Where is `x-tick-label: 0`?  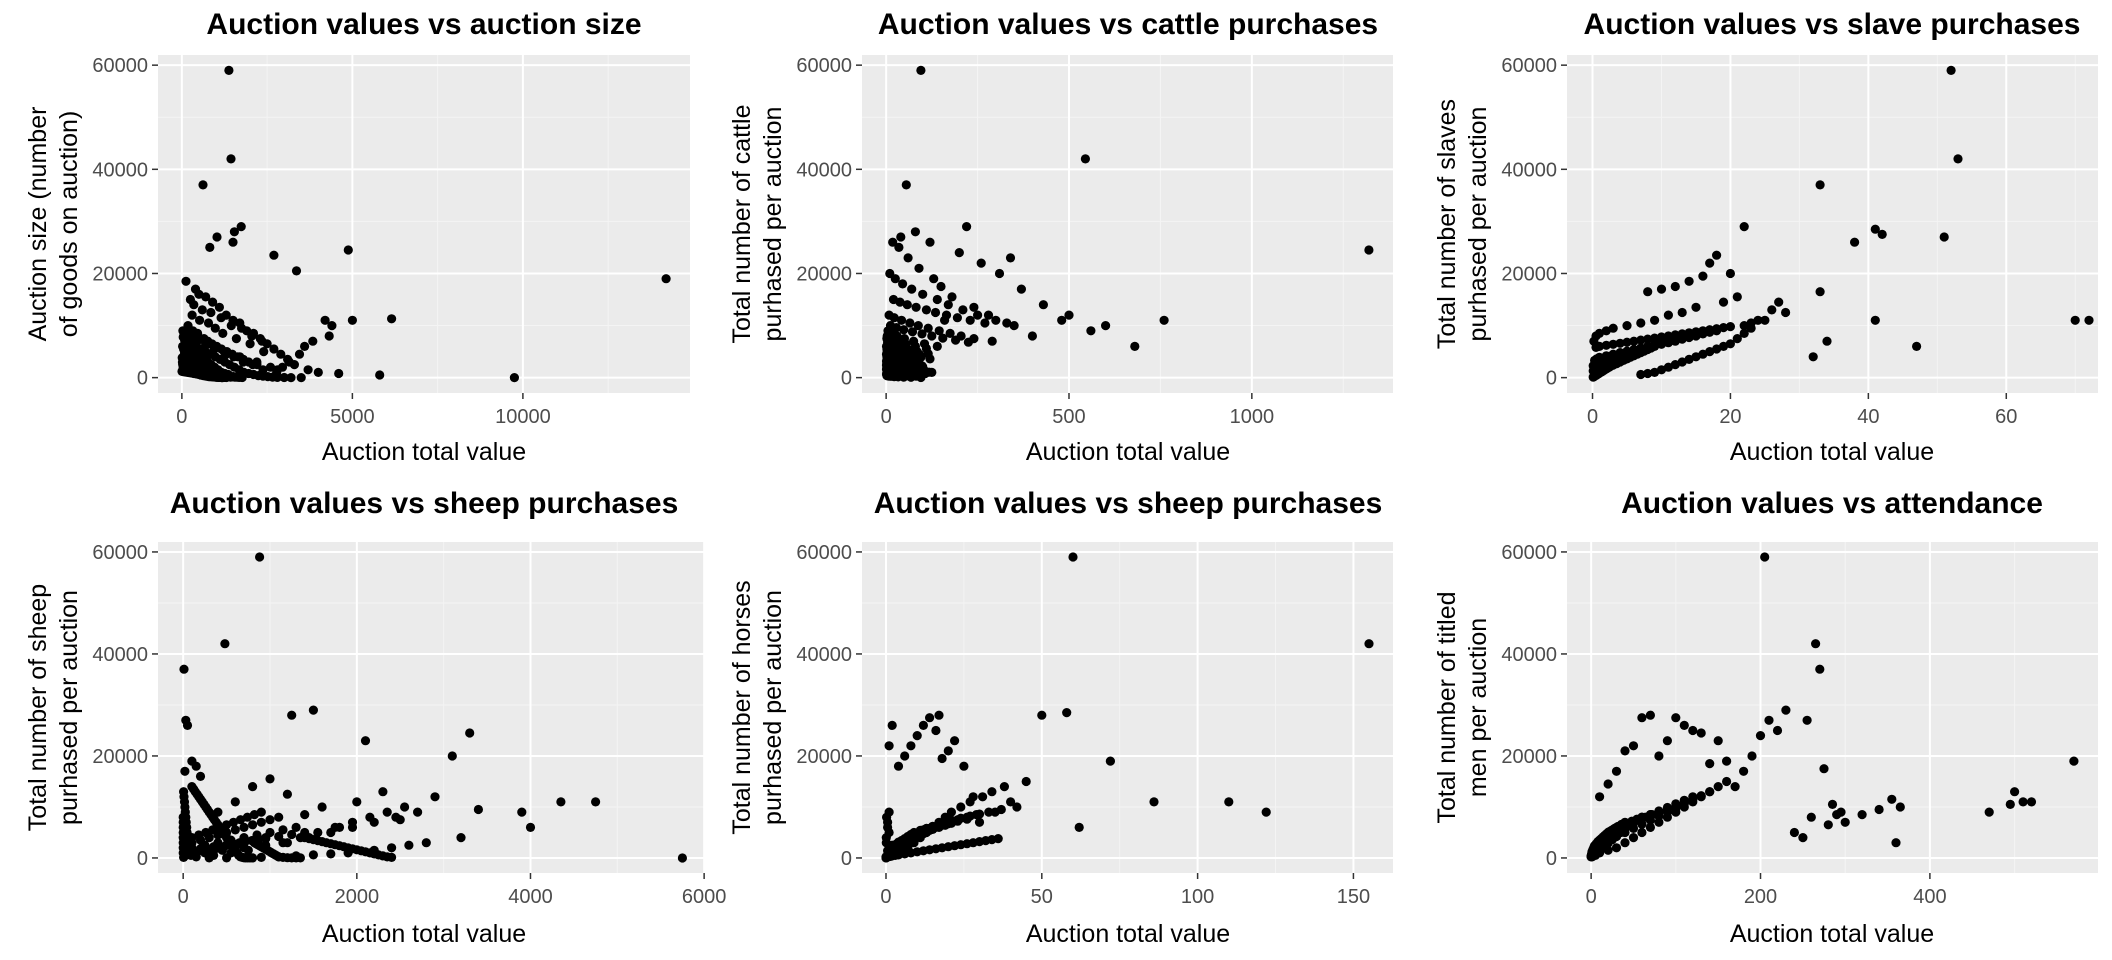 x-tick-label: 0 is located at coordinates (183, 897).